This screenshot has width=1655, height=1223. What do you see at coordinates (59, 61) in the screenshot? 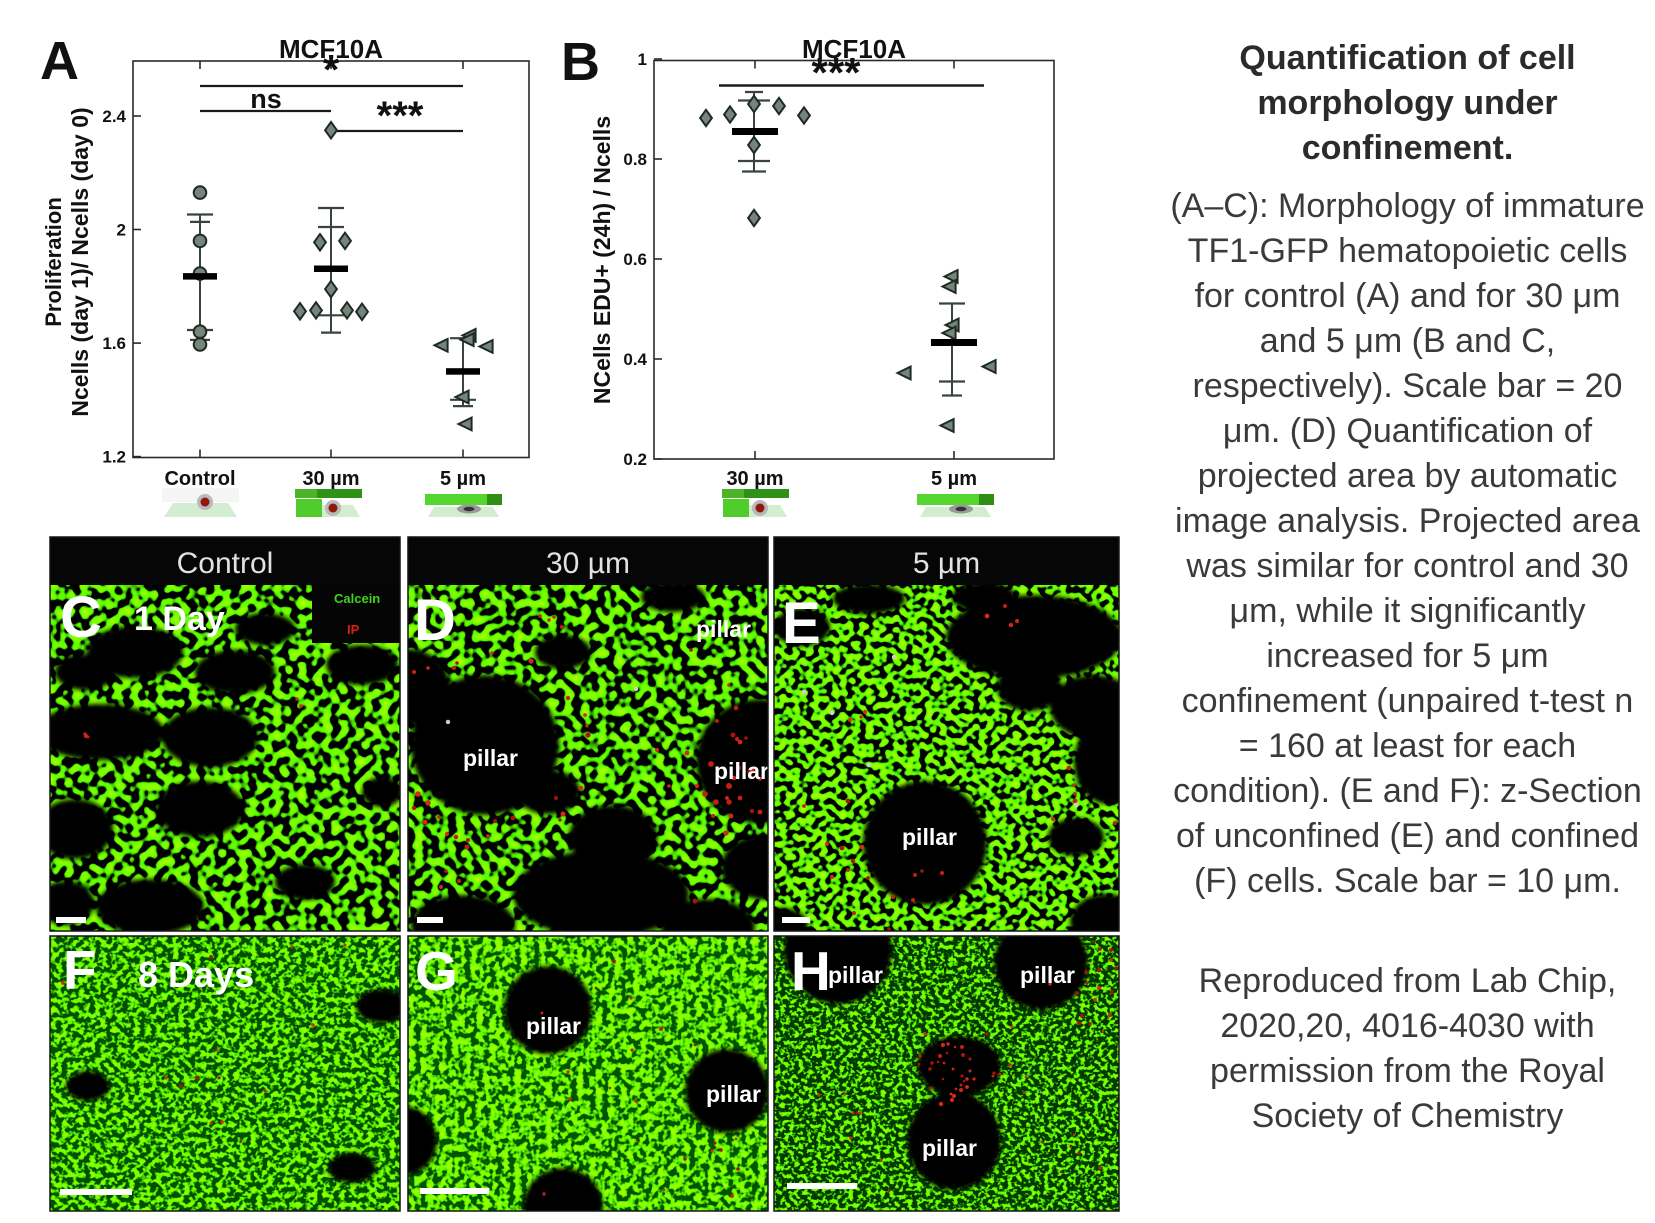
I see `svg-text: A` at bounding box center [59, 61].